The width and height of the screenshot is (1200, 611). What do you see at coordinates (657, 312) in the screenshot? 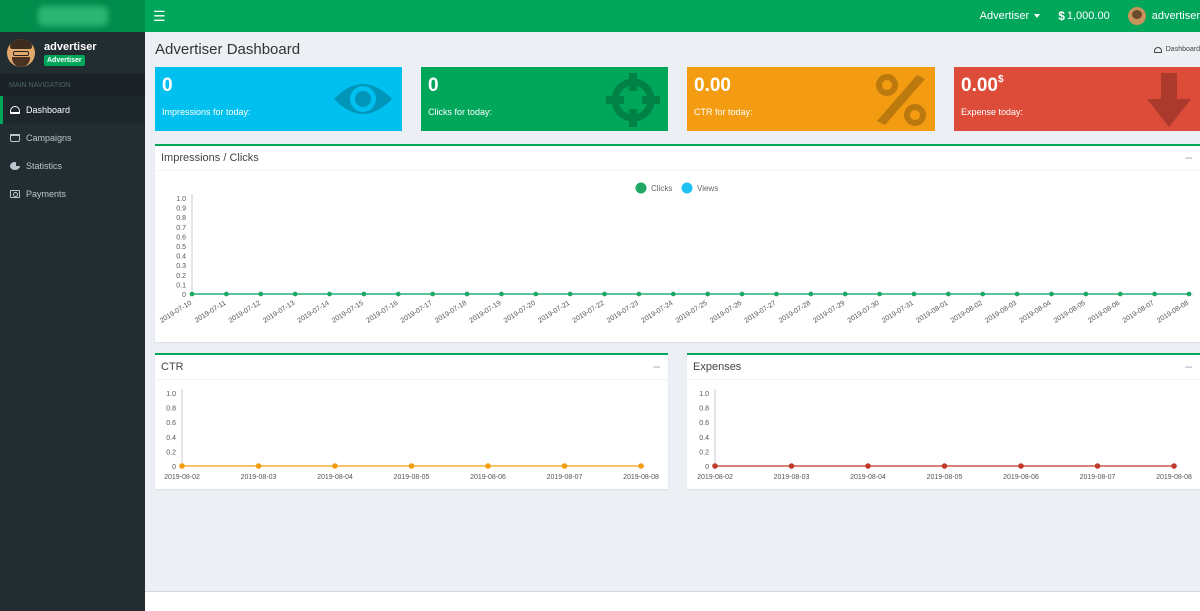
I see `x-tick-label: 2019-07-24` at bounding box center [657, 312].